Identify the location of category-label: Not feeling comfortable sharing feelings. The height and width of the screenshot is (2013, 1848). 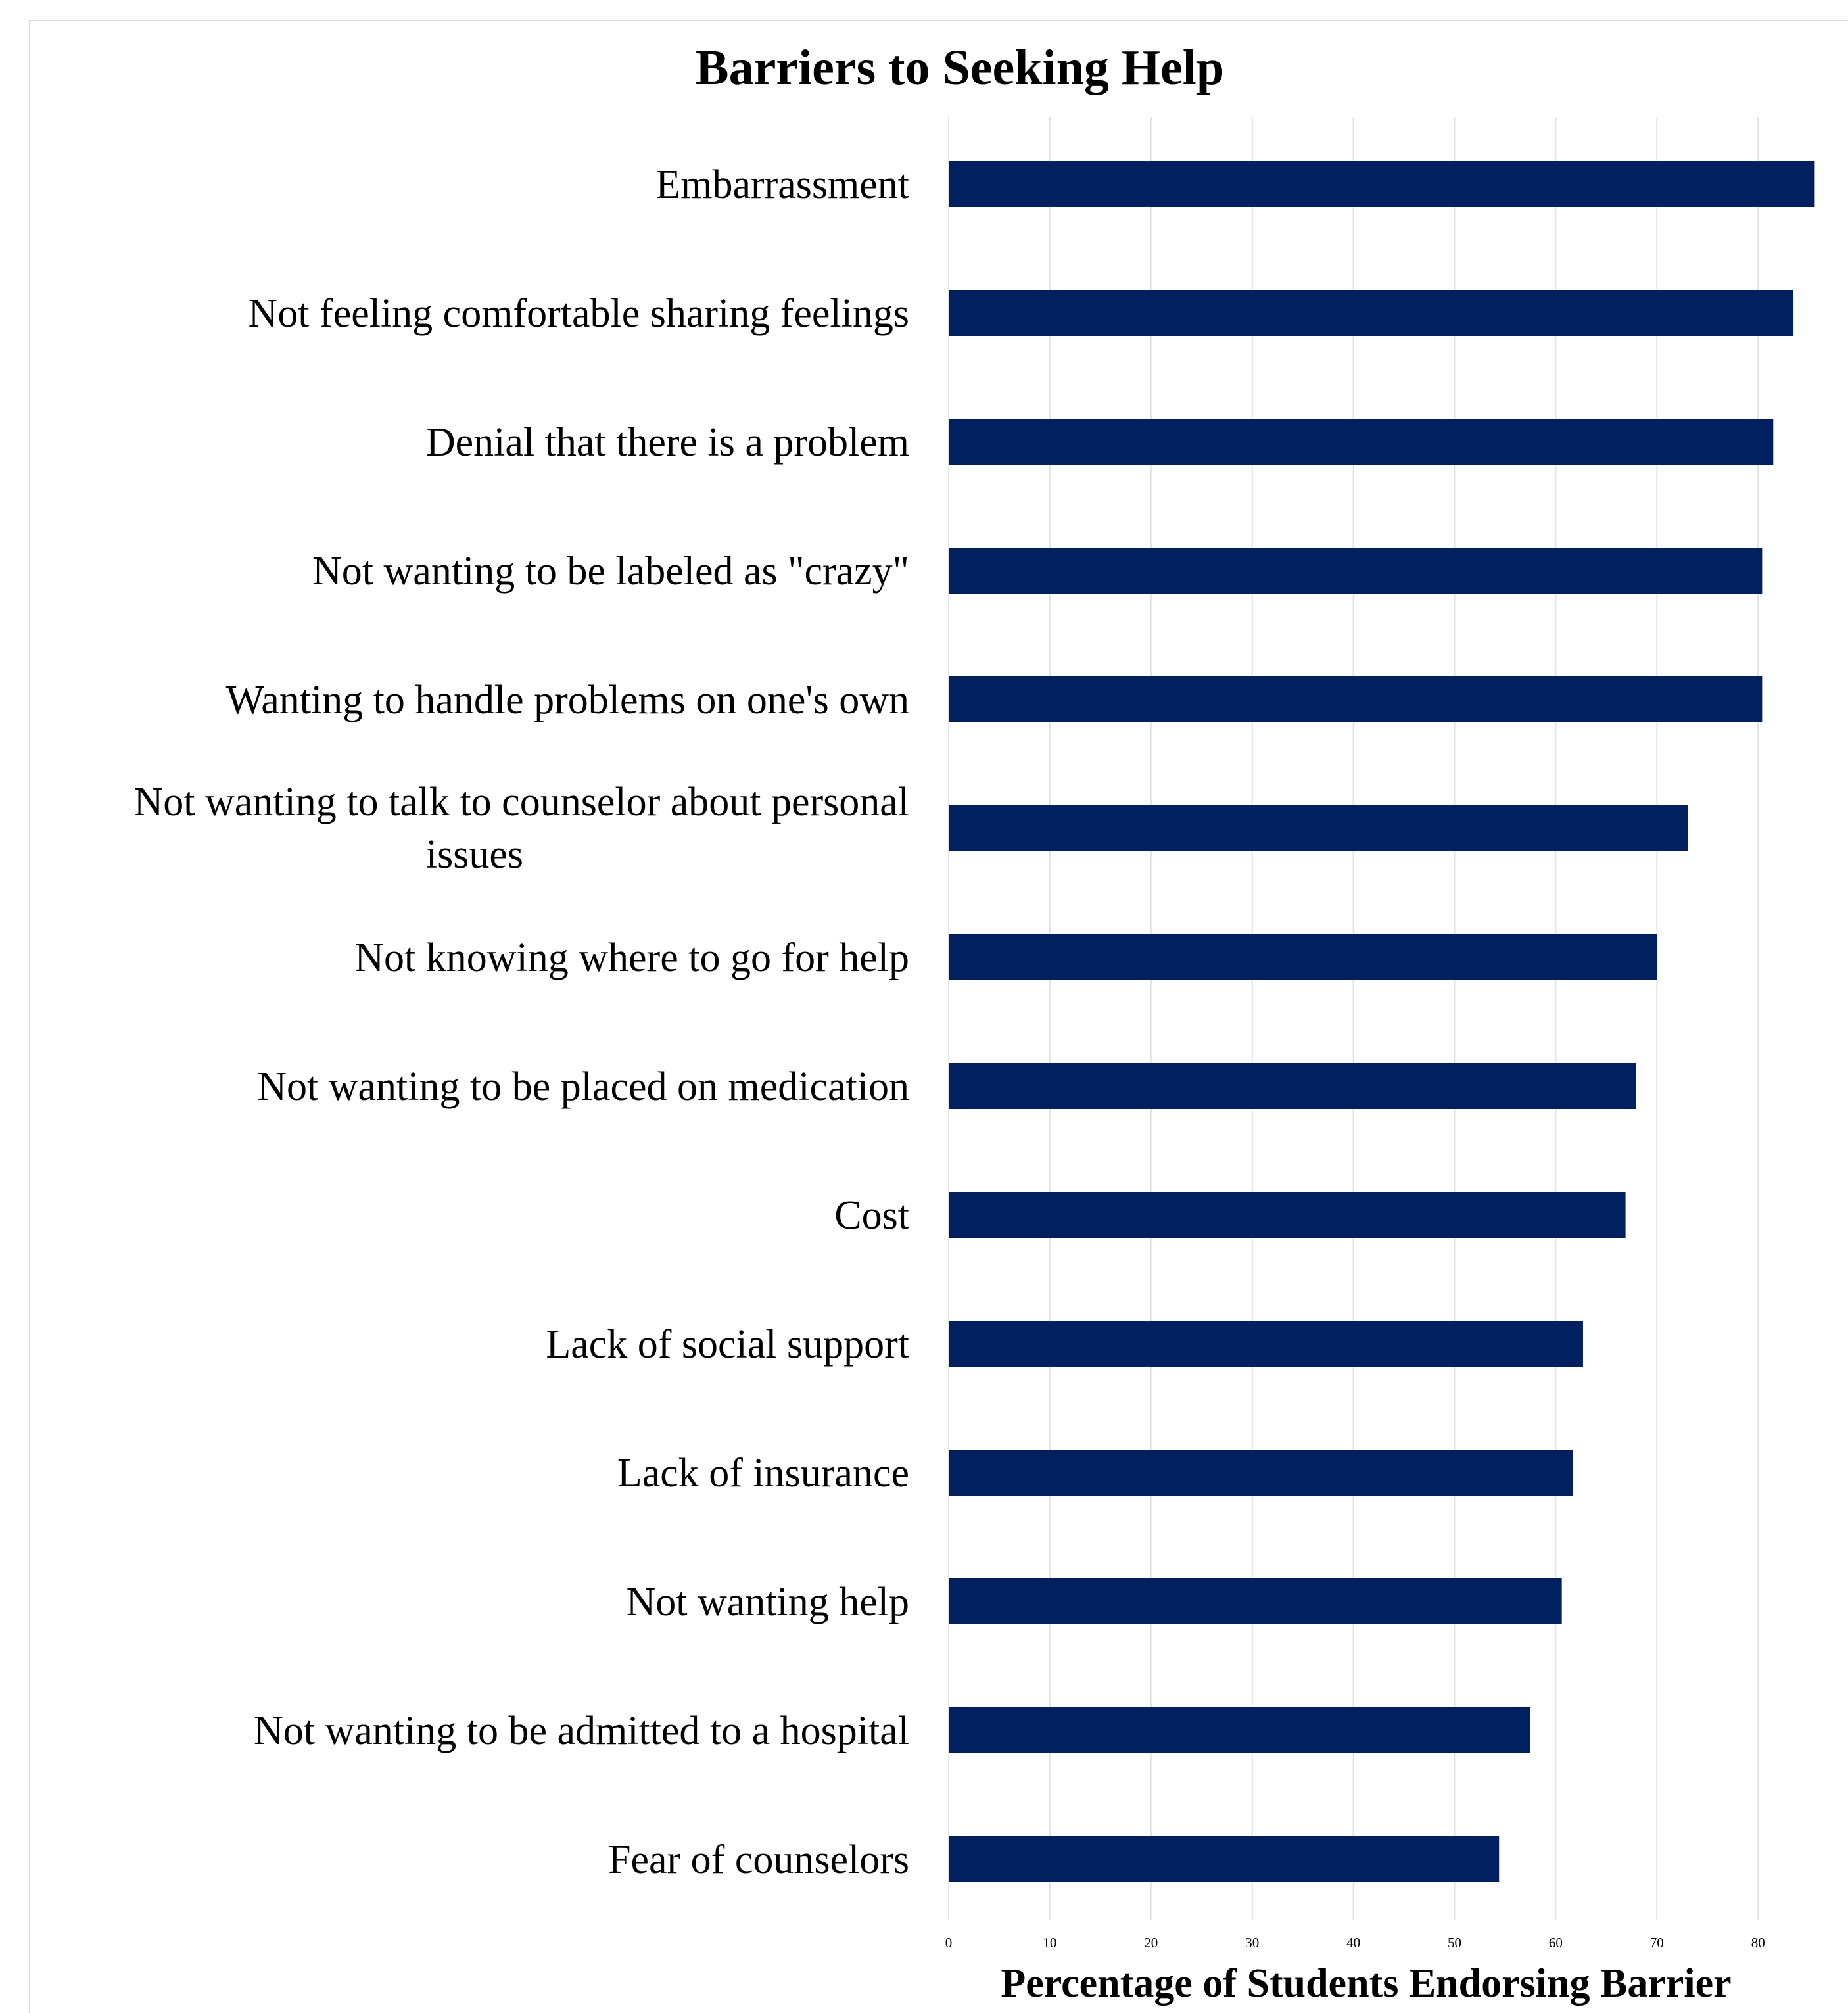
(579, 313).